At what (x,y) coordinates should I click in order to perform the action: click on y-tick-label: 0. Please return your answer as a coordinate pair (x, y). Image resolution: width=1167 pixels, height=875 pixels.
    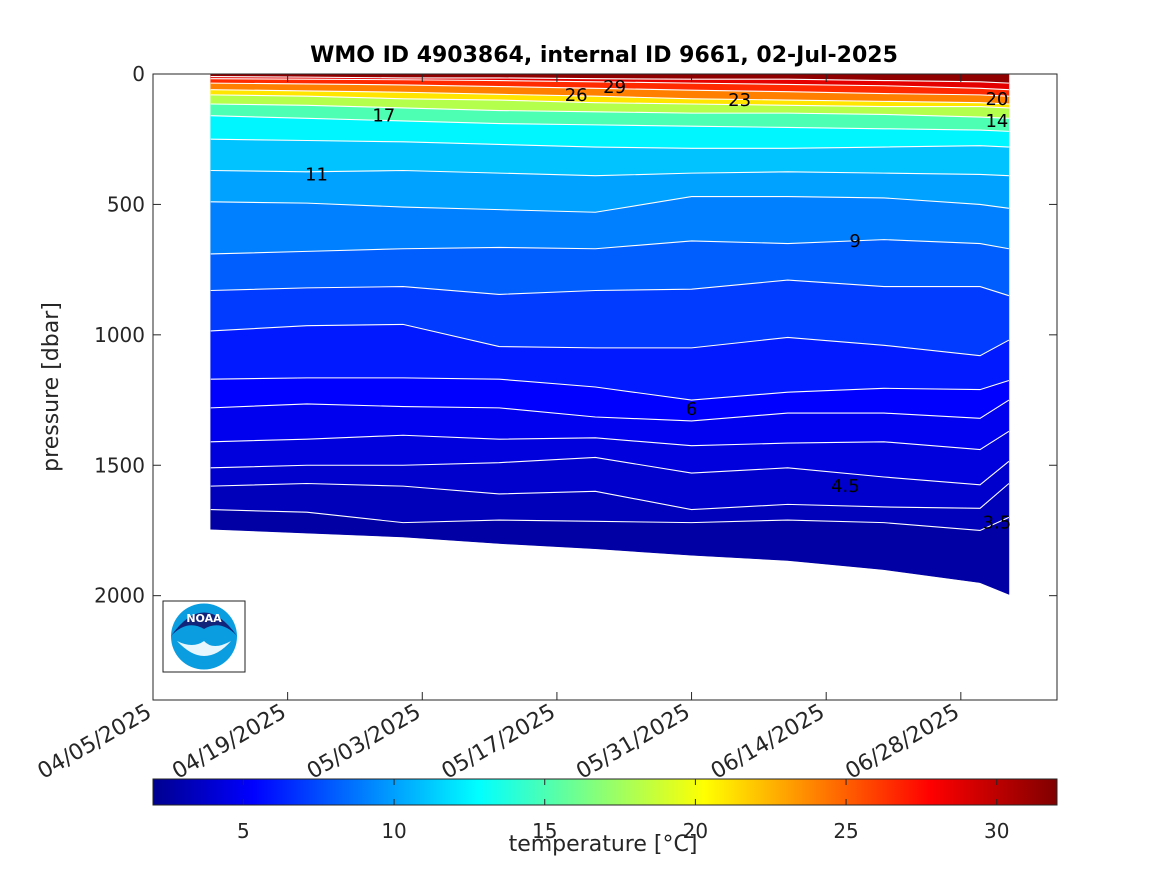
    Looking at the image, I should click on (138, 74).